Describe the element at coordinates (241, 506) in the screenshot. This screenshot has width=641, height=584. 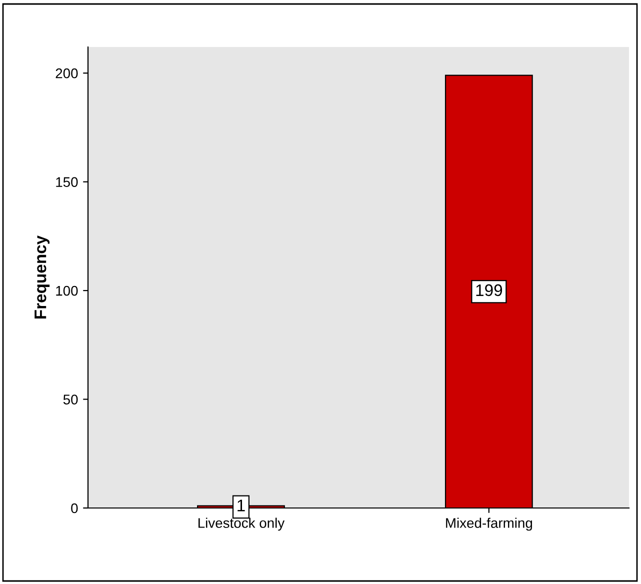
I see `data-label: 1` at that location.